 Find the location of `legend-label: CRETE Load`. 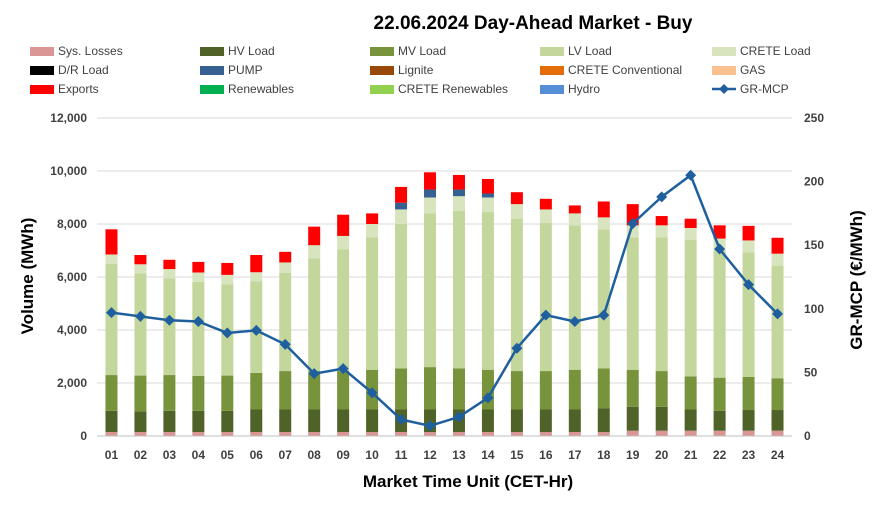

legend-label: CRETE Load is located at coordinates (775, 51).